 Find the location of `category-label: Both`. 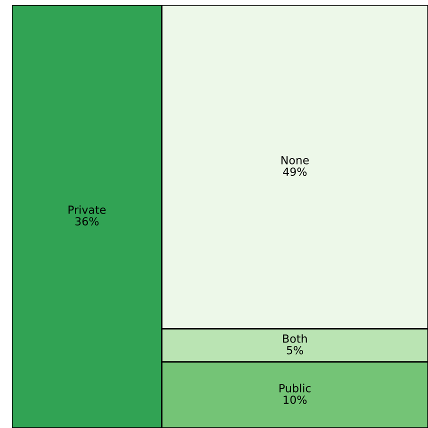

category-label: Both is located at coordinates (295, 338).